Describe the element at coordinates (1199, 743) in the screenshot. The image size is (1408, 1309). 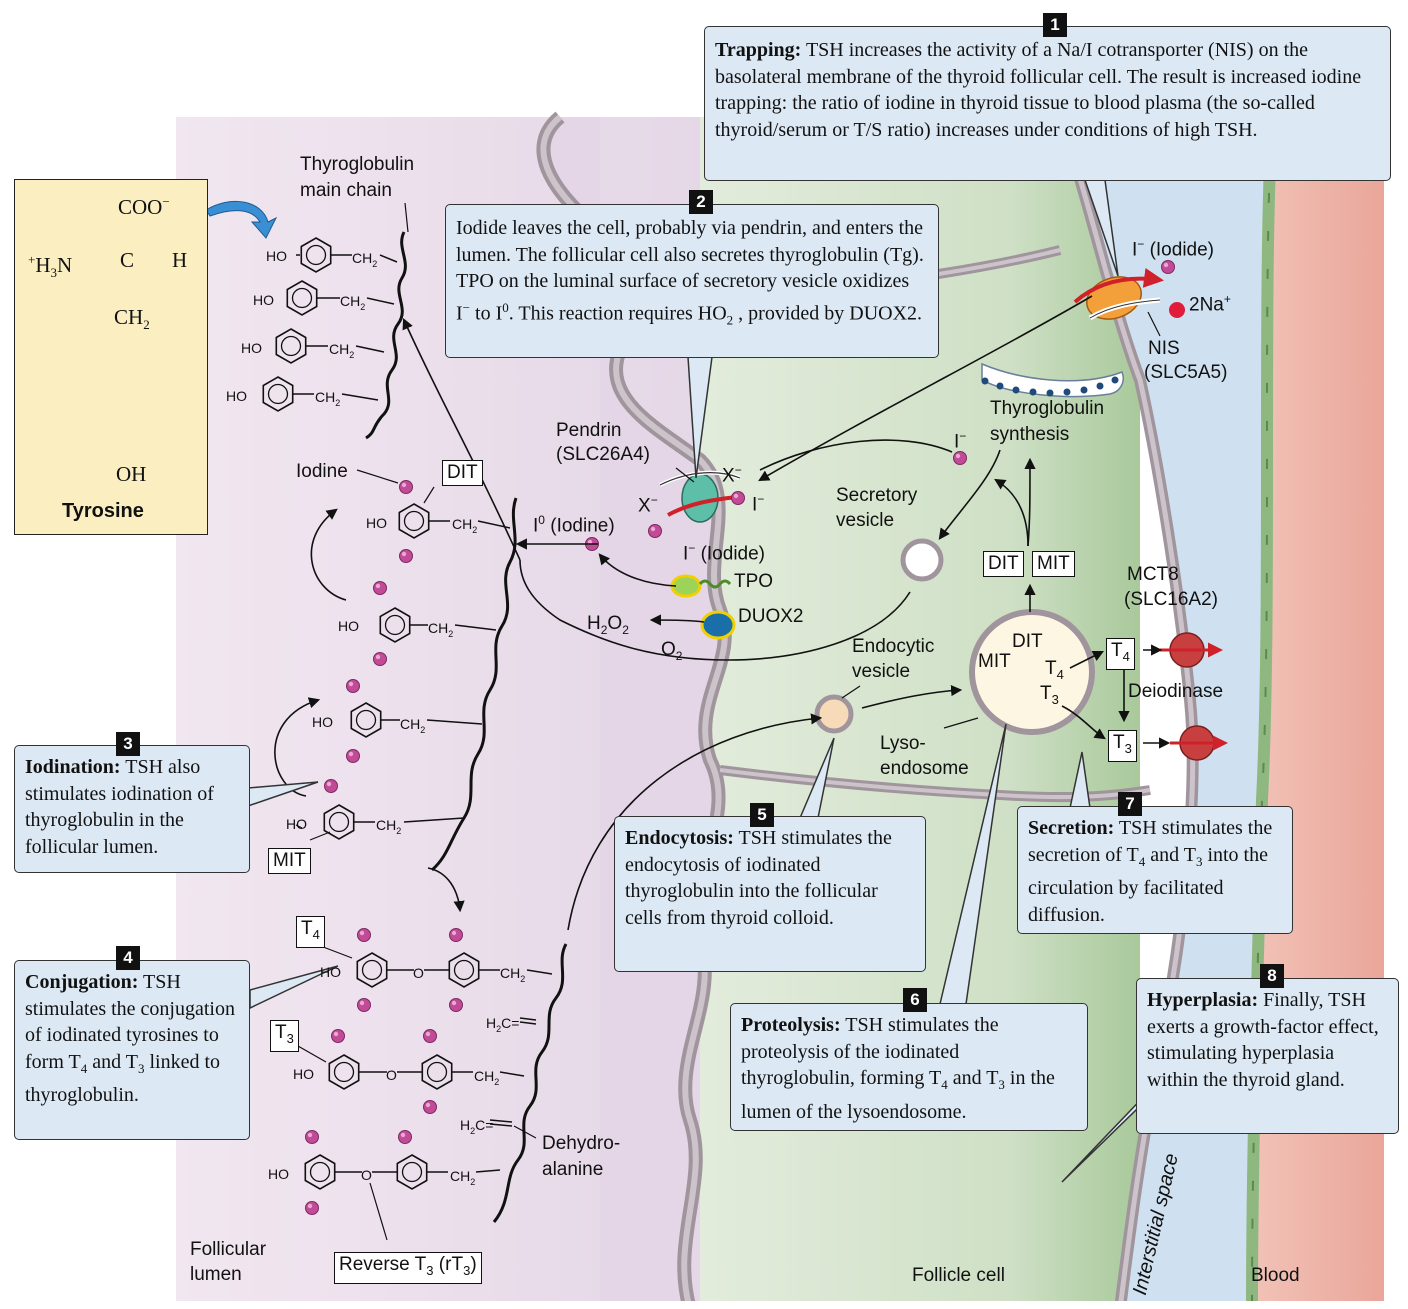
I see `mct8-transporter-t3` at that location.